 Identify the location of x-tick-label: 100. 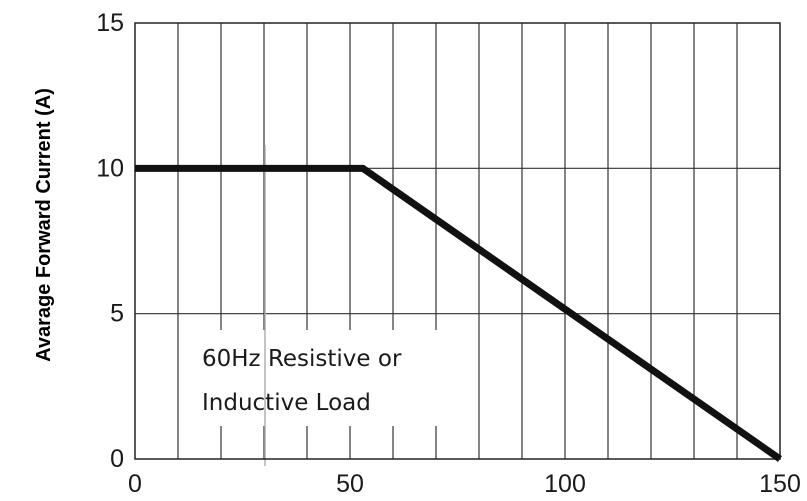
(565, 484).